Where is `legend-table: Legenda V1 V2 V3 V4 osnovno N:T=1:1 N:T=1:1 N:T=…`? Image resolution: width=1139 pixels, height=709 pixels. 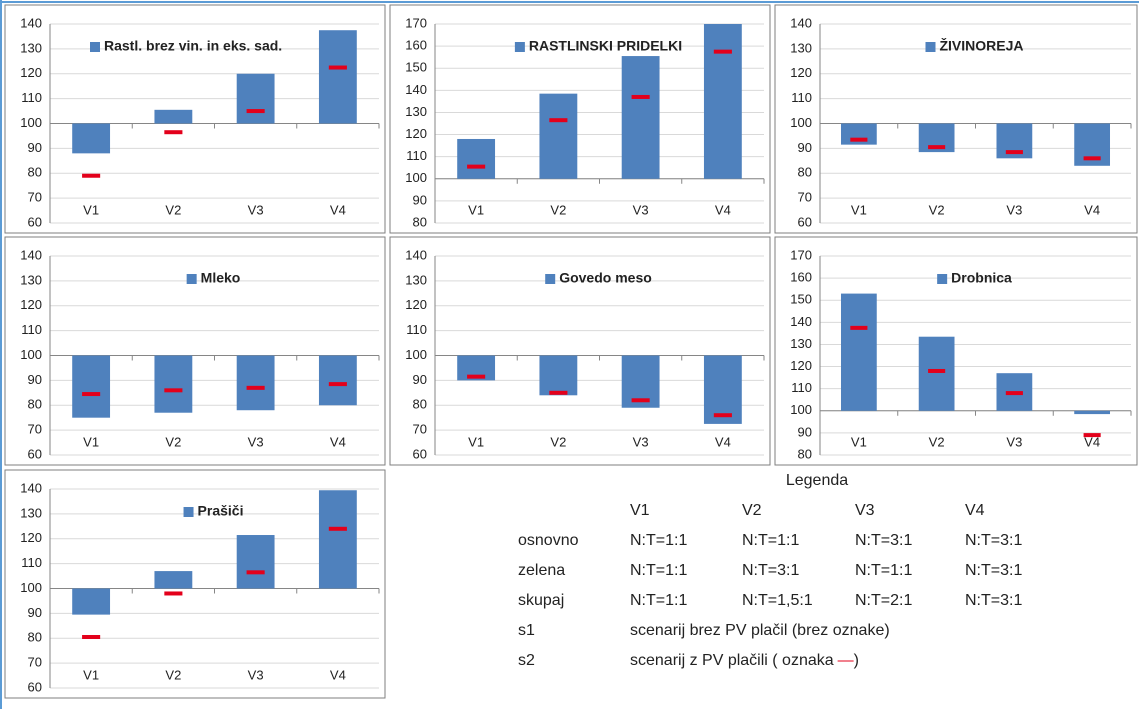 legend-table: Legenda V1 V2 V3 V4 osnovno N:T=1:1 N:T=1:1 N:T=… is located at coordinates (770, 570).